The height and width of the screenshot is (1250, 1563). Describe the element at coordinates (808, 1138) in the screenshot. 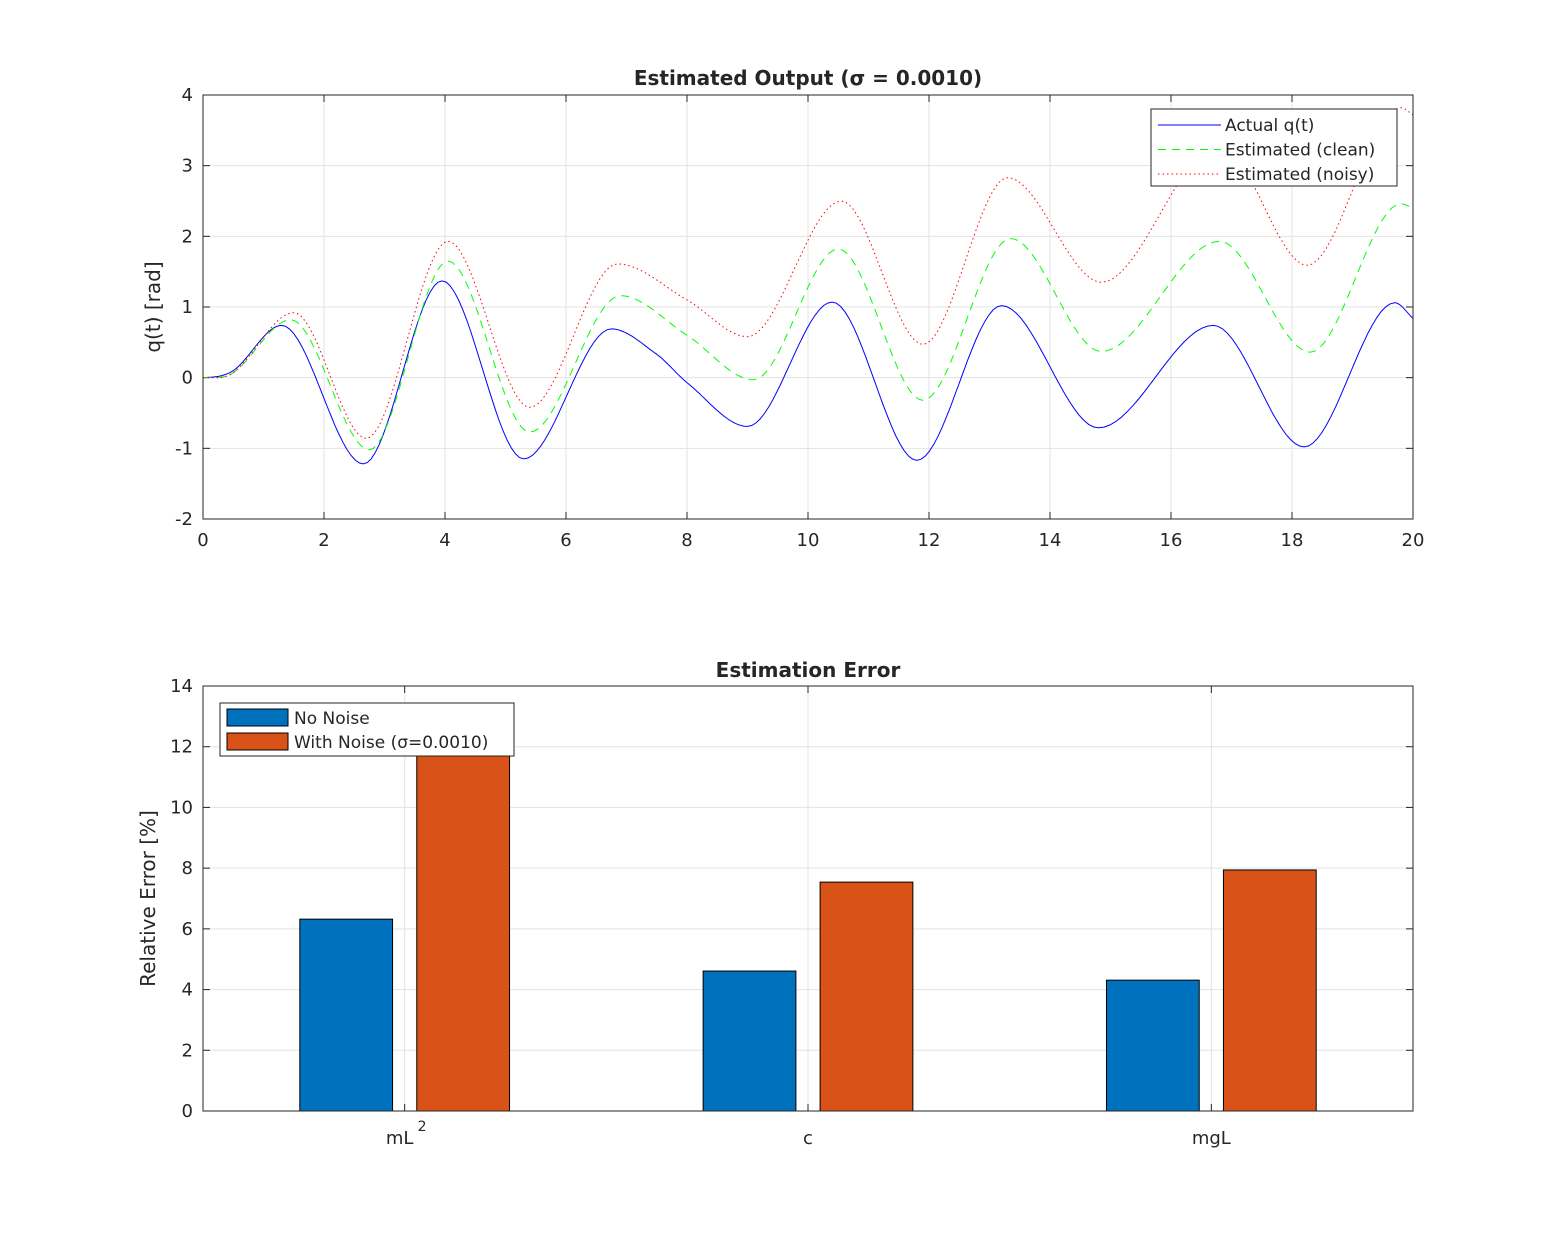

I see `category-label: c` at that location.